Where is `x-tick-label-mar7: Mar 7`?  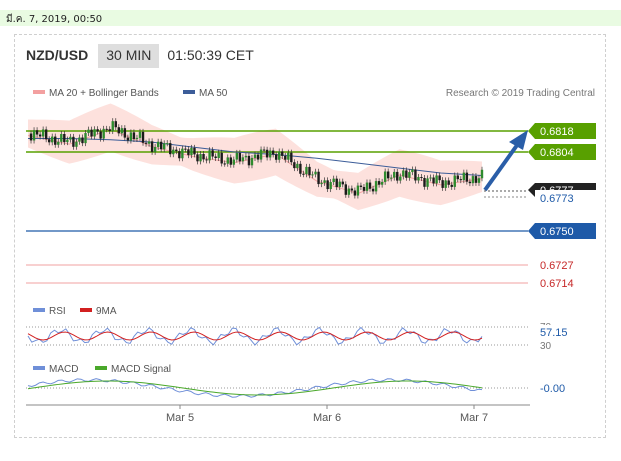
x-tick-label-mar7: Mar 7 is located at coordinates (474, 418).